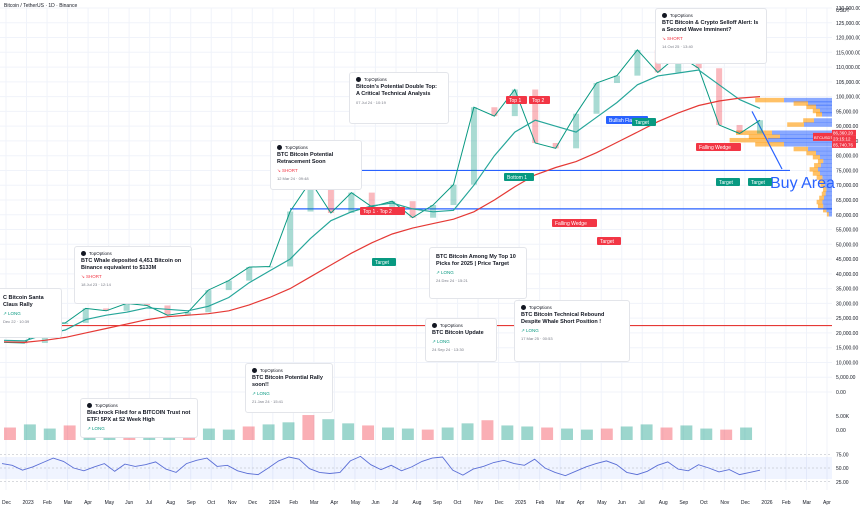 This screenshot has width=860, height=508. Describe the element at coordinates (458, 333) in the screenshot. I see `idea-title: BTC Bitcoin Update` at that location.